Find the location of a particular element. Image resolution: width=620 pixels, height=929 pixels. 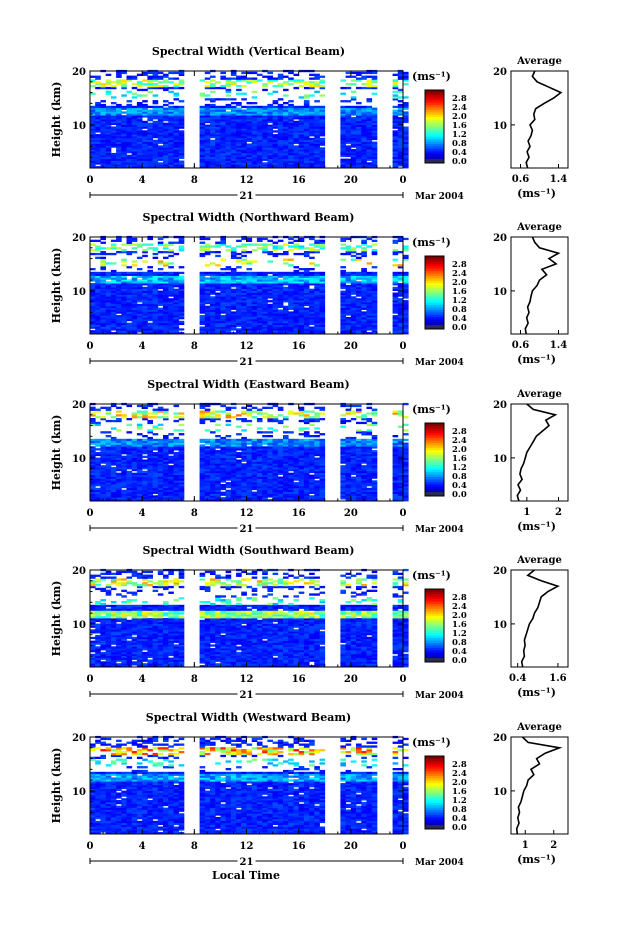

colorbar is located at coordinates (434, 292).